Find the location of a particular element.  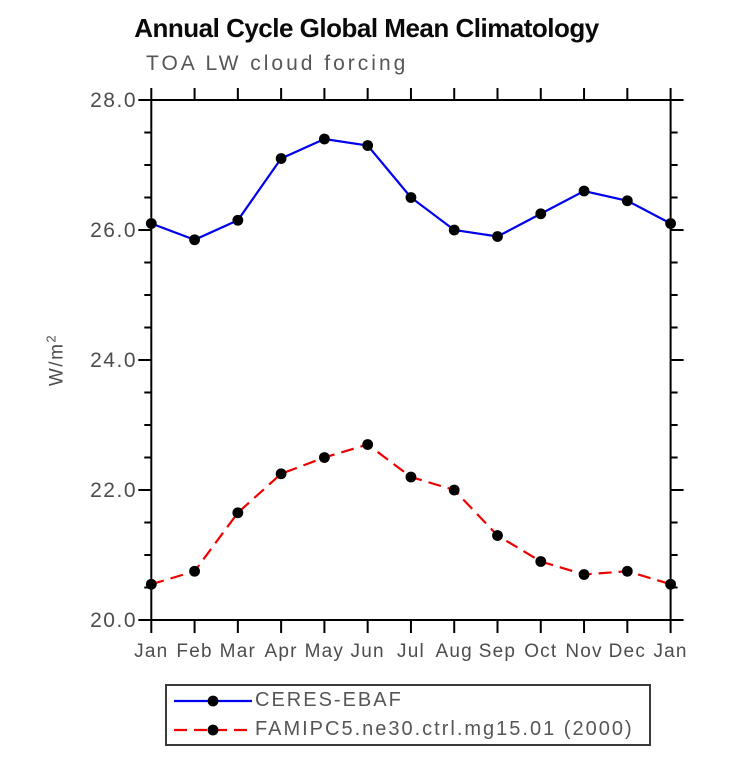

legend-line-sample-solid is located at coordinates (213, 700).